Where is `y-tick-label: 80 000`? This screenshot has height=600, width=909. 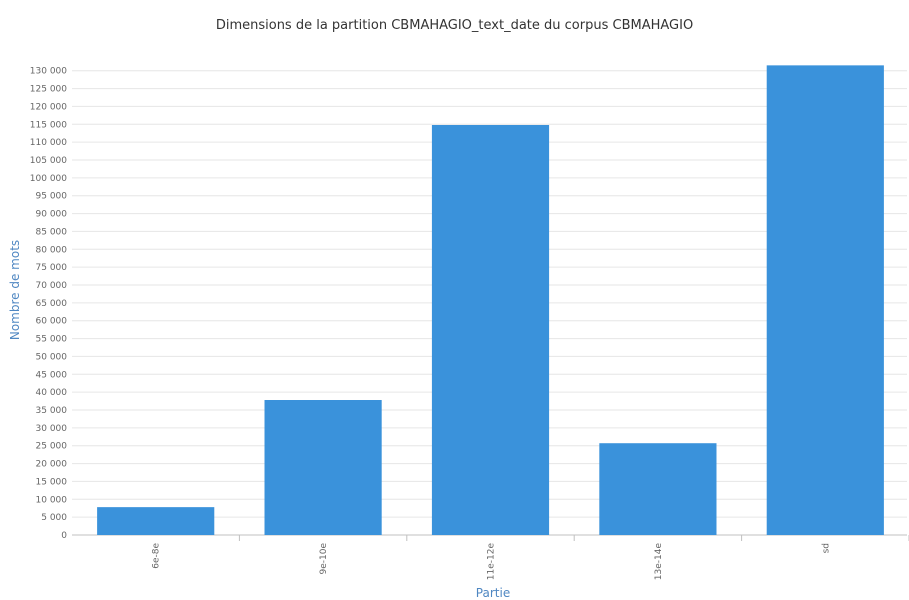
y-tick-label: 80 000 is located at coordinates (52, 250).